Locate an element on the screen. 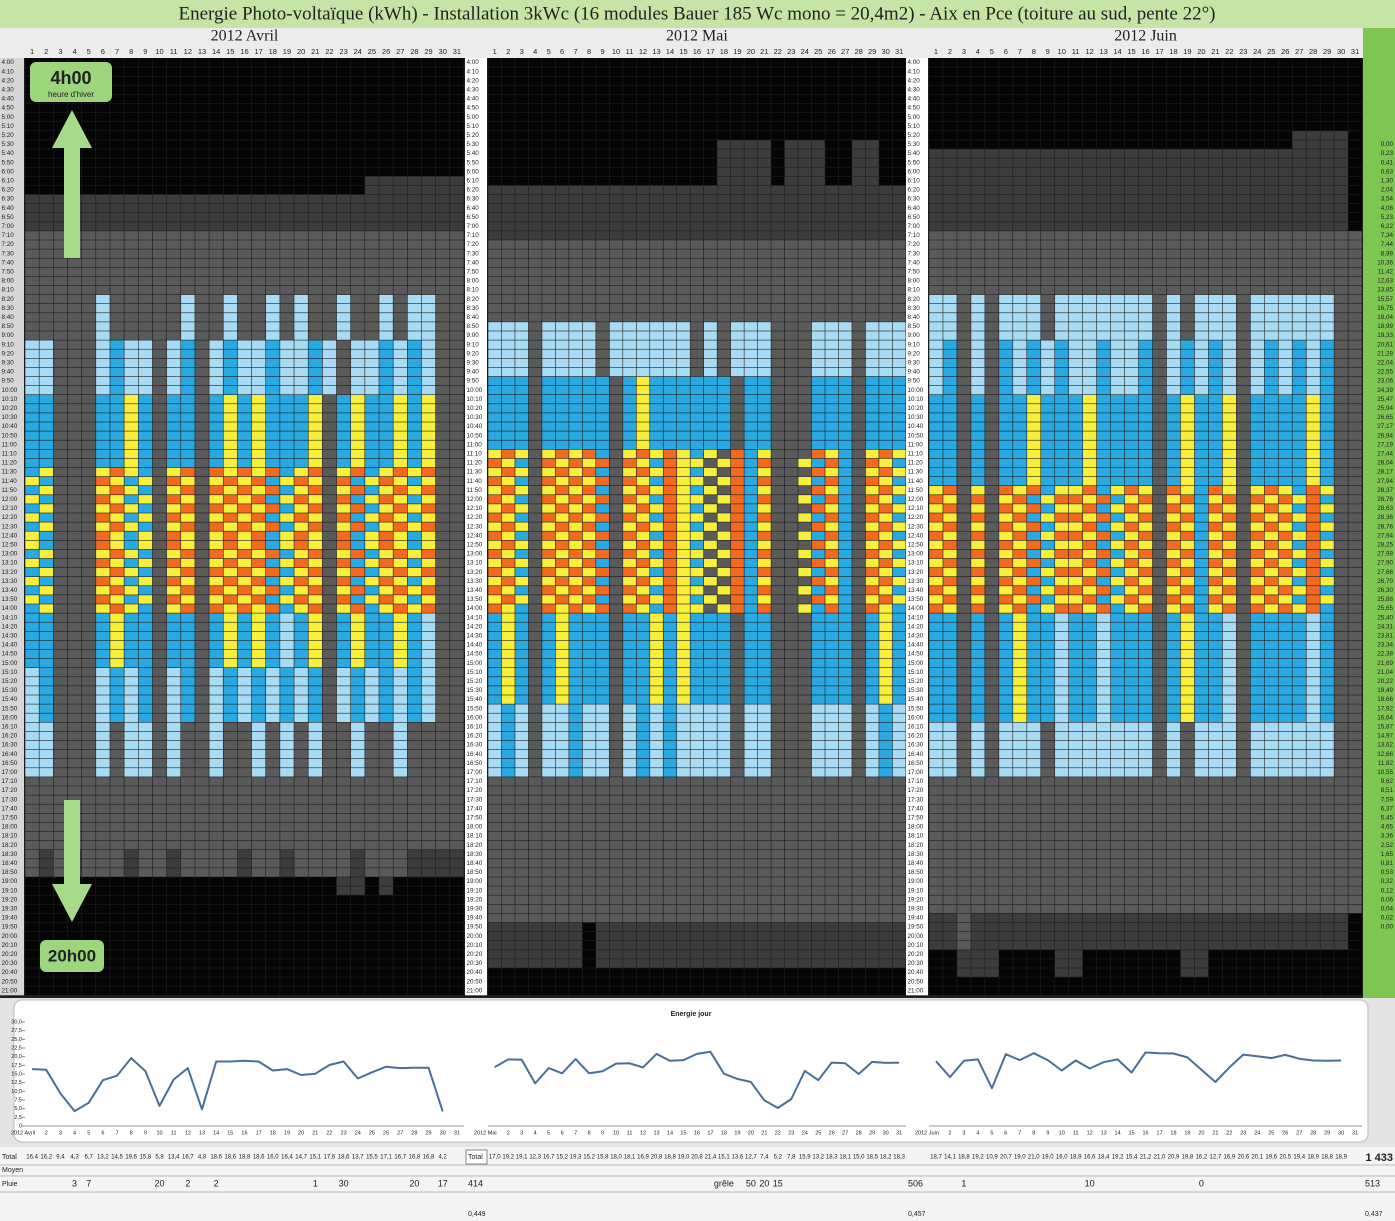  time-label: 7:00 is located at coordinates (473, 226).